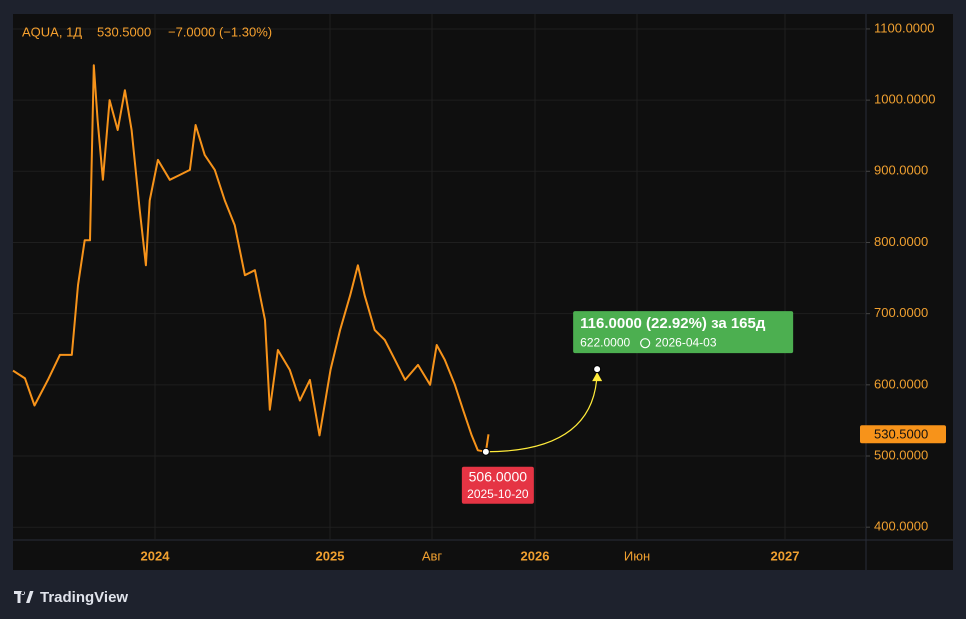 Image resolution: width=966 pixels, height=619 pixels. Describe the element at coordinates (220, 31) in the screenshot. I see `header-change: −7.0000 (−1.30%)` at that location.